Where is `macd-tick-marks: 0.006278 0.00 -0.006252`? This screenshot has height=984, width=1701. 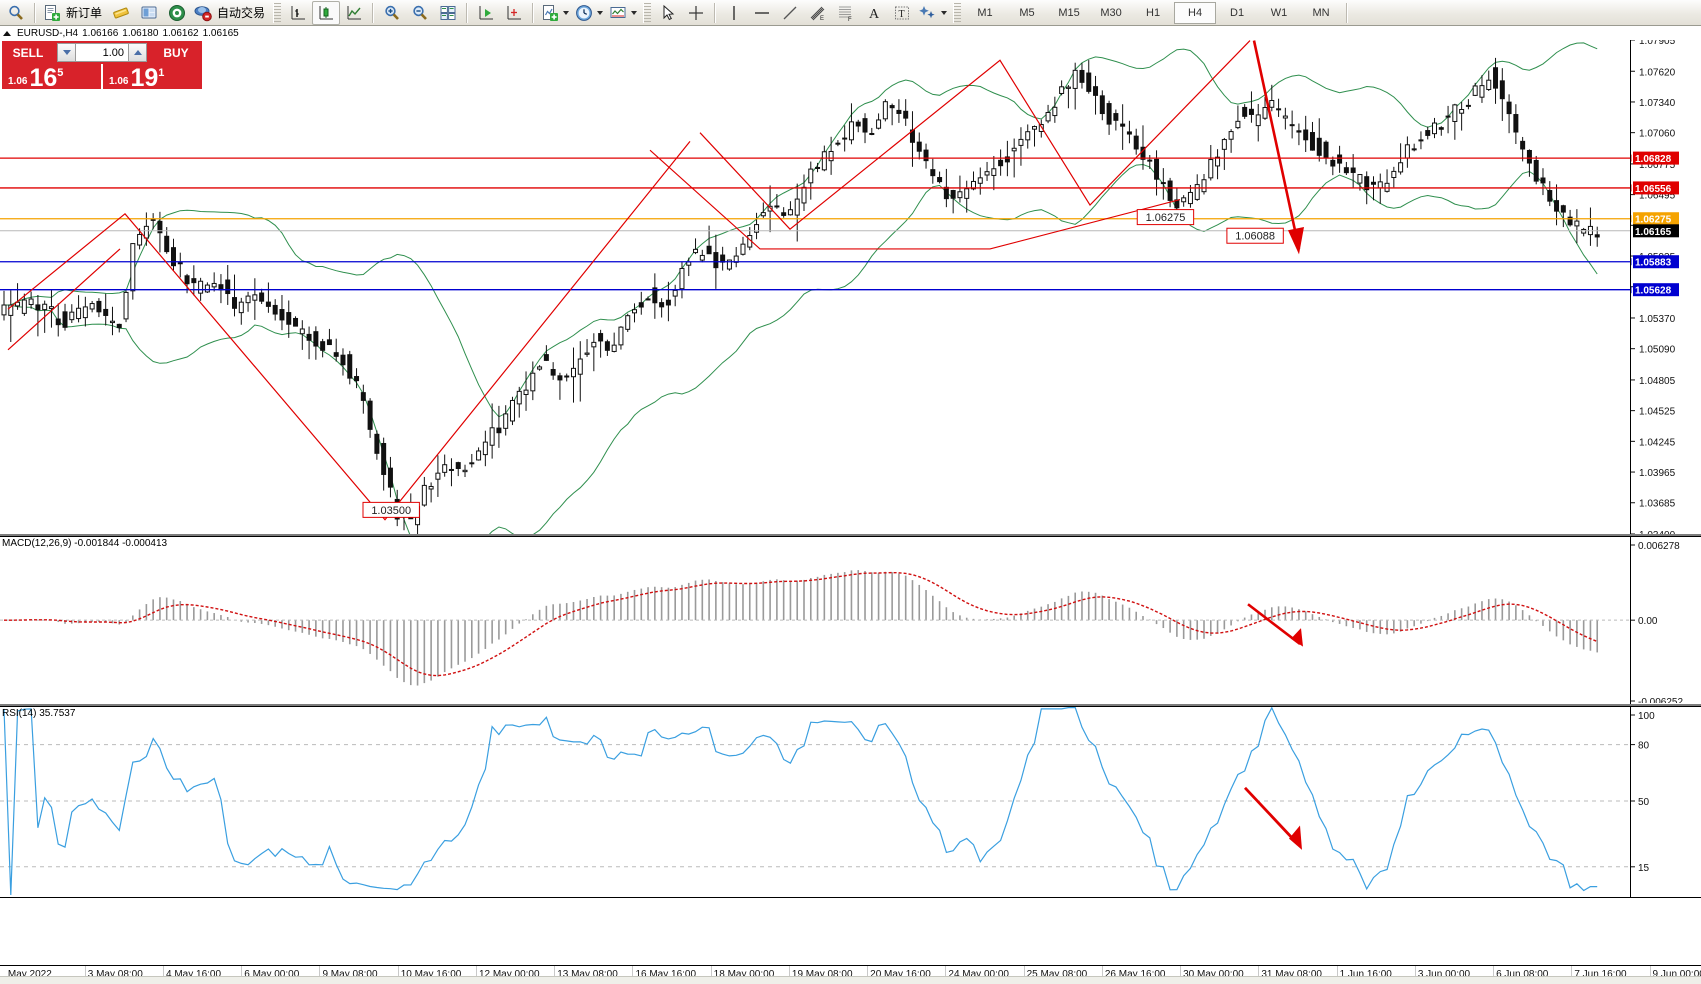 macd-tick-marks: 0.006278 0.00 -0.006252 is located at coordinates (1657, 623).